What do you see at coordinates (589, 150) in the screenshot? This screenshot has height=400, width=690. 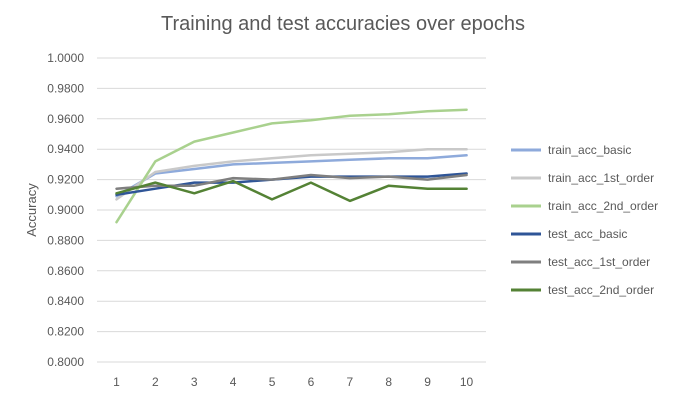 I see `legend-label: train_acc_basic` at bounding box center [589, 150].